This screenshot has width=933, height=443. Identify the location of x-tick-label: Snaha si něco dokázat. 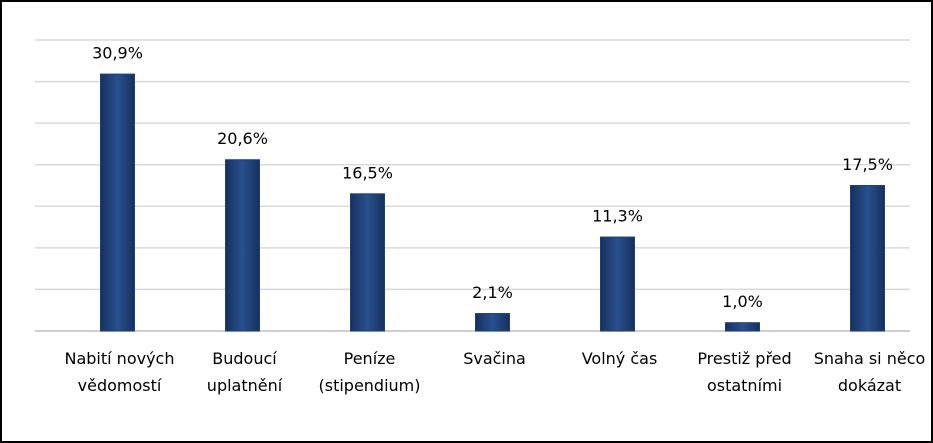
(869, 372).